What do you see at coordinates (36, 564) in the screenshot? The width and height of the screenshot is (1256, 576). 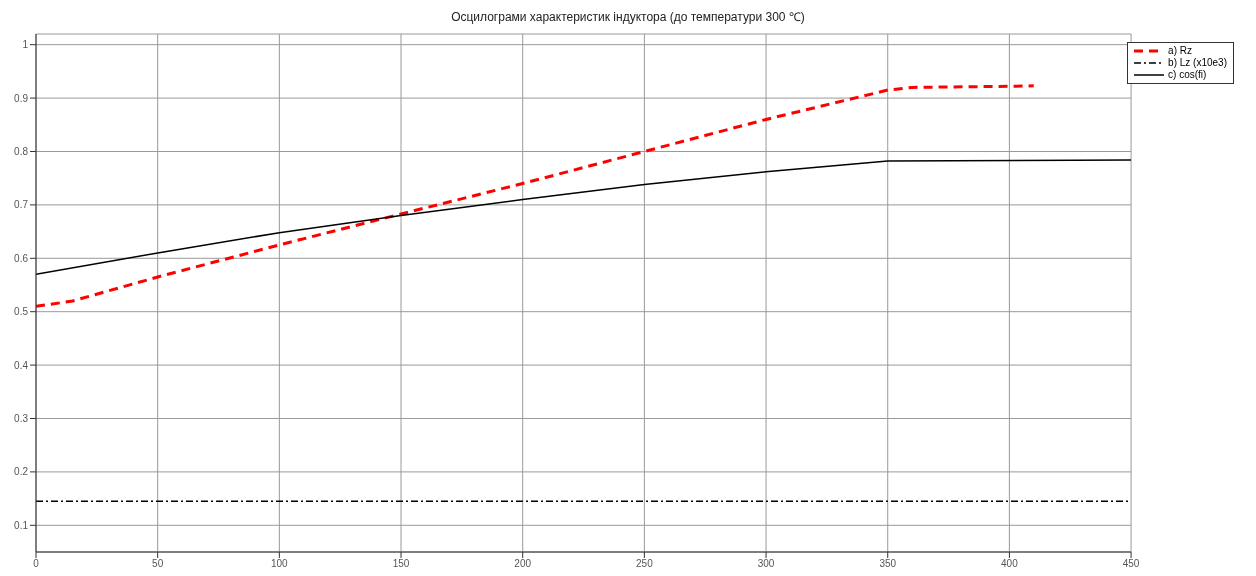 I see `x-tick-label: 0` at bounding box center [36, 564].